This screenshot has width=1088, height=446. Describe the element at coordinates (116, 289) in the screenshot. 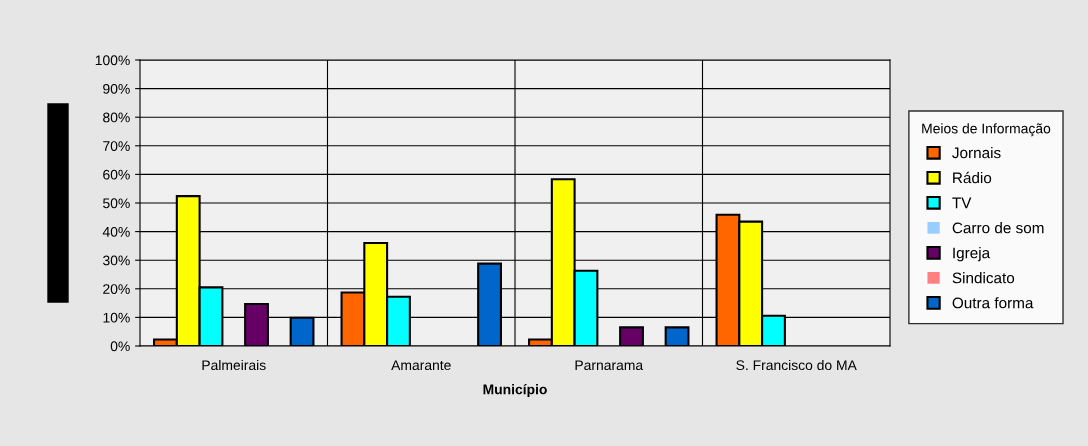

I see `y-tick-label: 20%` at that location.